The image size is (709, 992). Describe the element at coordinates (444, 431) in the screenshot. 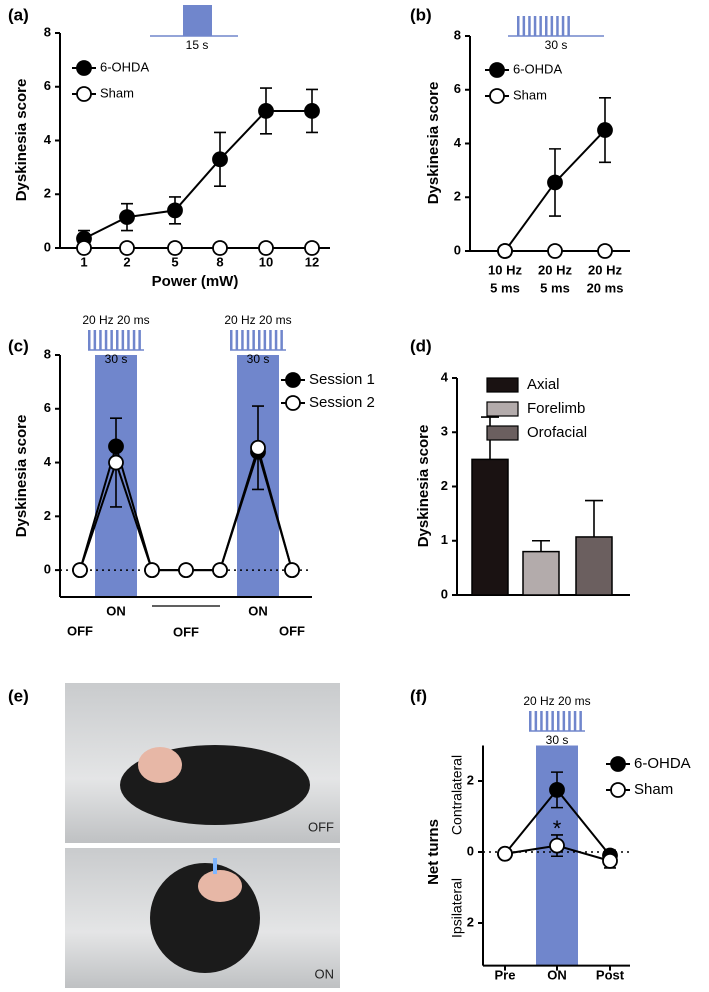

I see `y-tick-label: 3` at that location.